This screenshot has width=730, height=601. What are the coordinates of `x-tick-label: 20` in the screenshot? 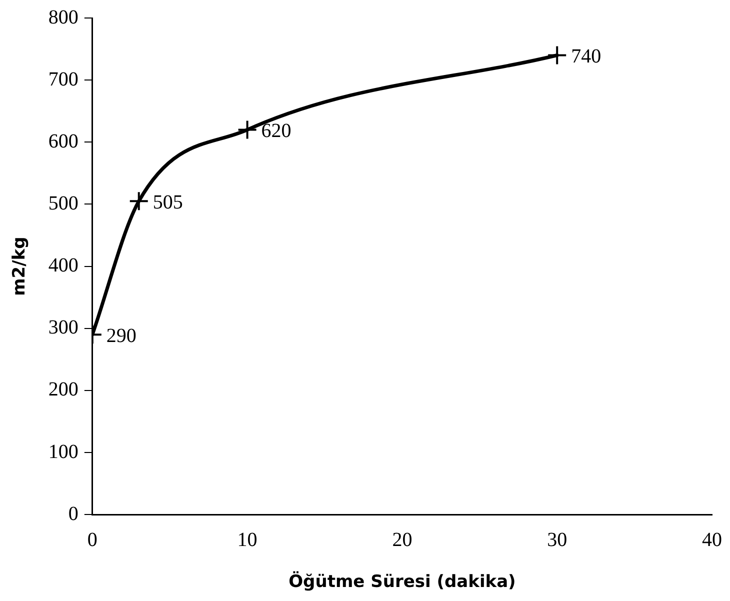 It's located at (402, 539).